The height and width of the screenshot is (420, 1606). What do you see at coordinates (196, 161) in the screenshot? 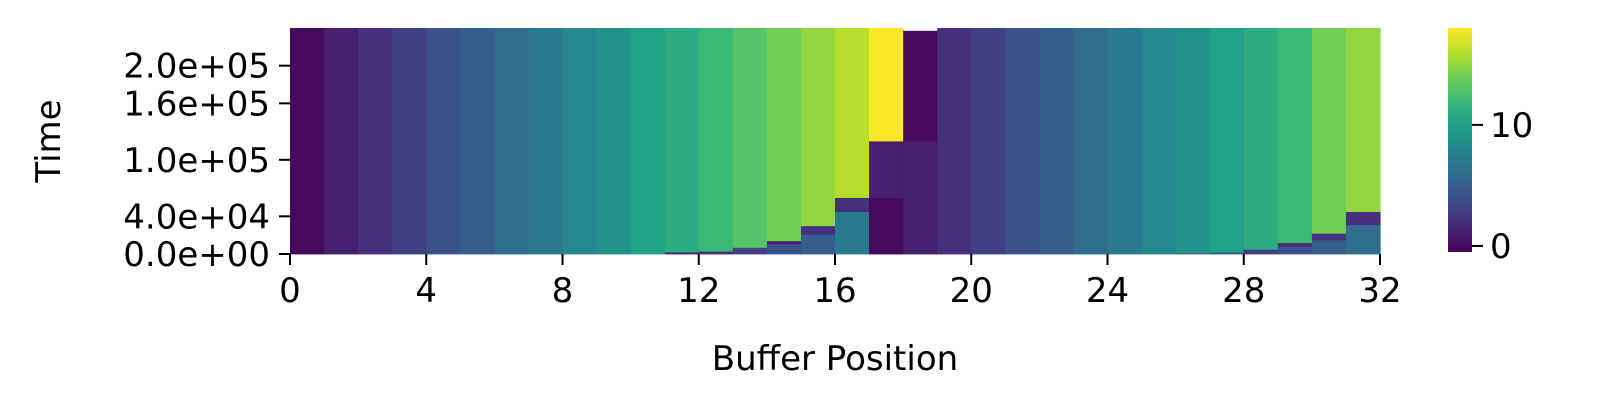
I see `y-tick-label: 1.0e+05` at bounding box center [196, 161].